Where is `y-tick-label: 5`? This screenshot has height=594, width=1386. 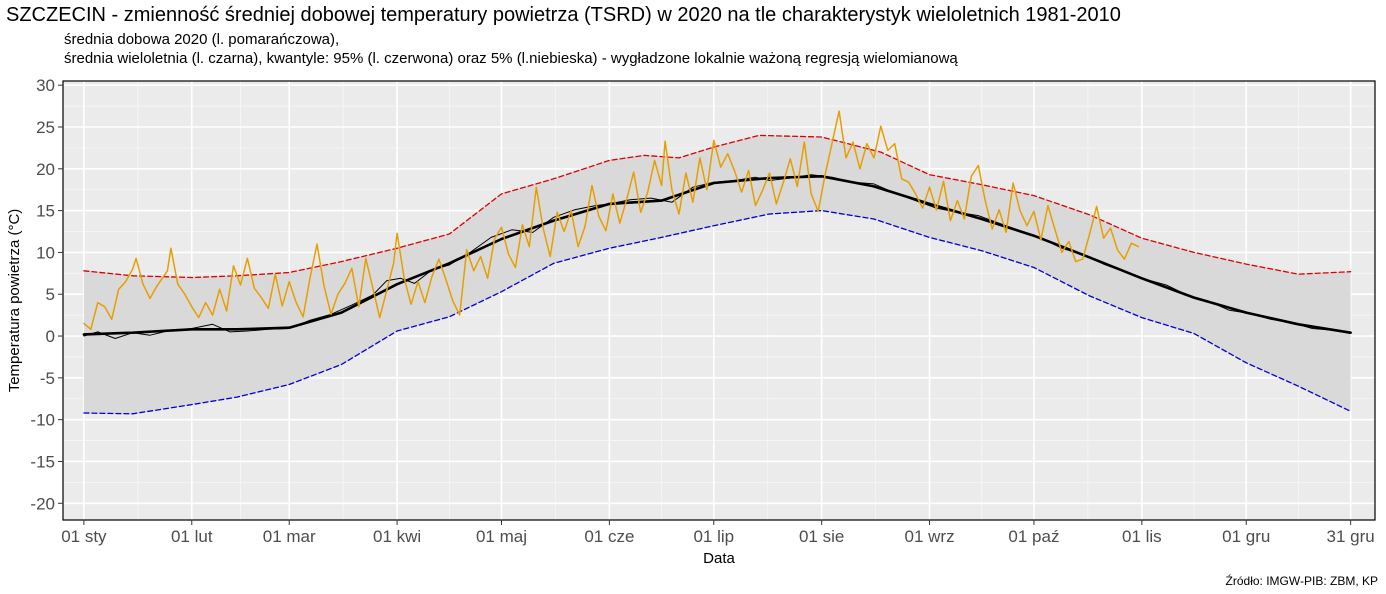
y-tick-label: 5 is located at coordinates (50, 294).